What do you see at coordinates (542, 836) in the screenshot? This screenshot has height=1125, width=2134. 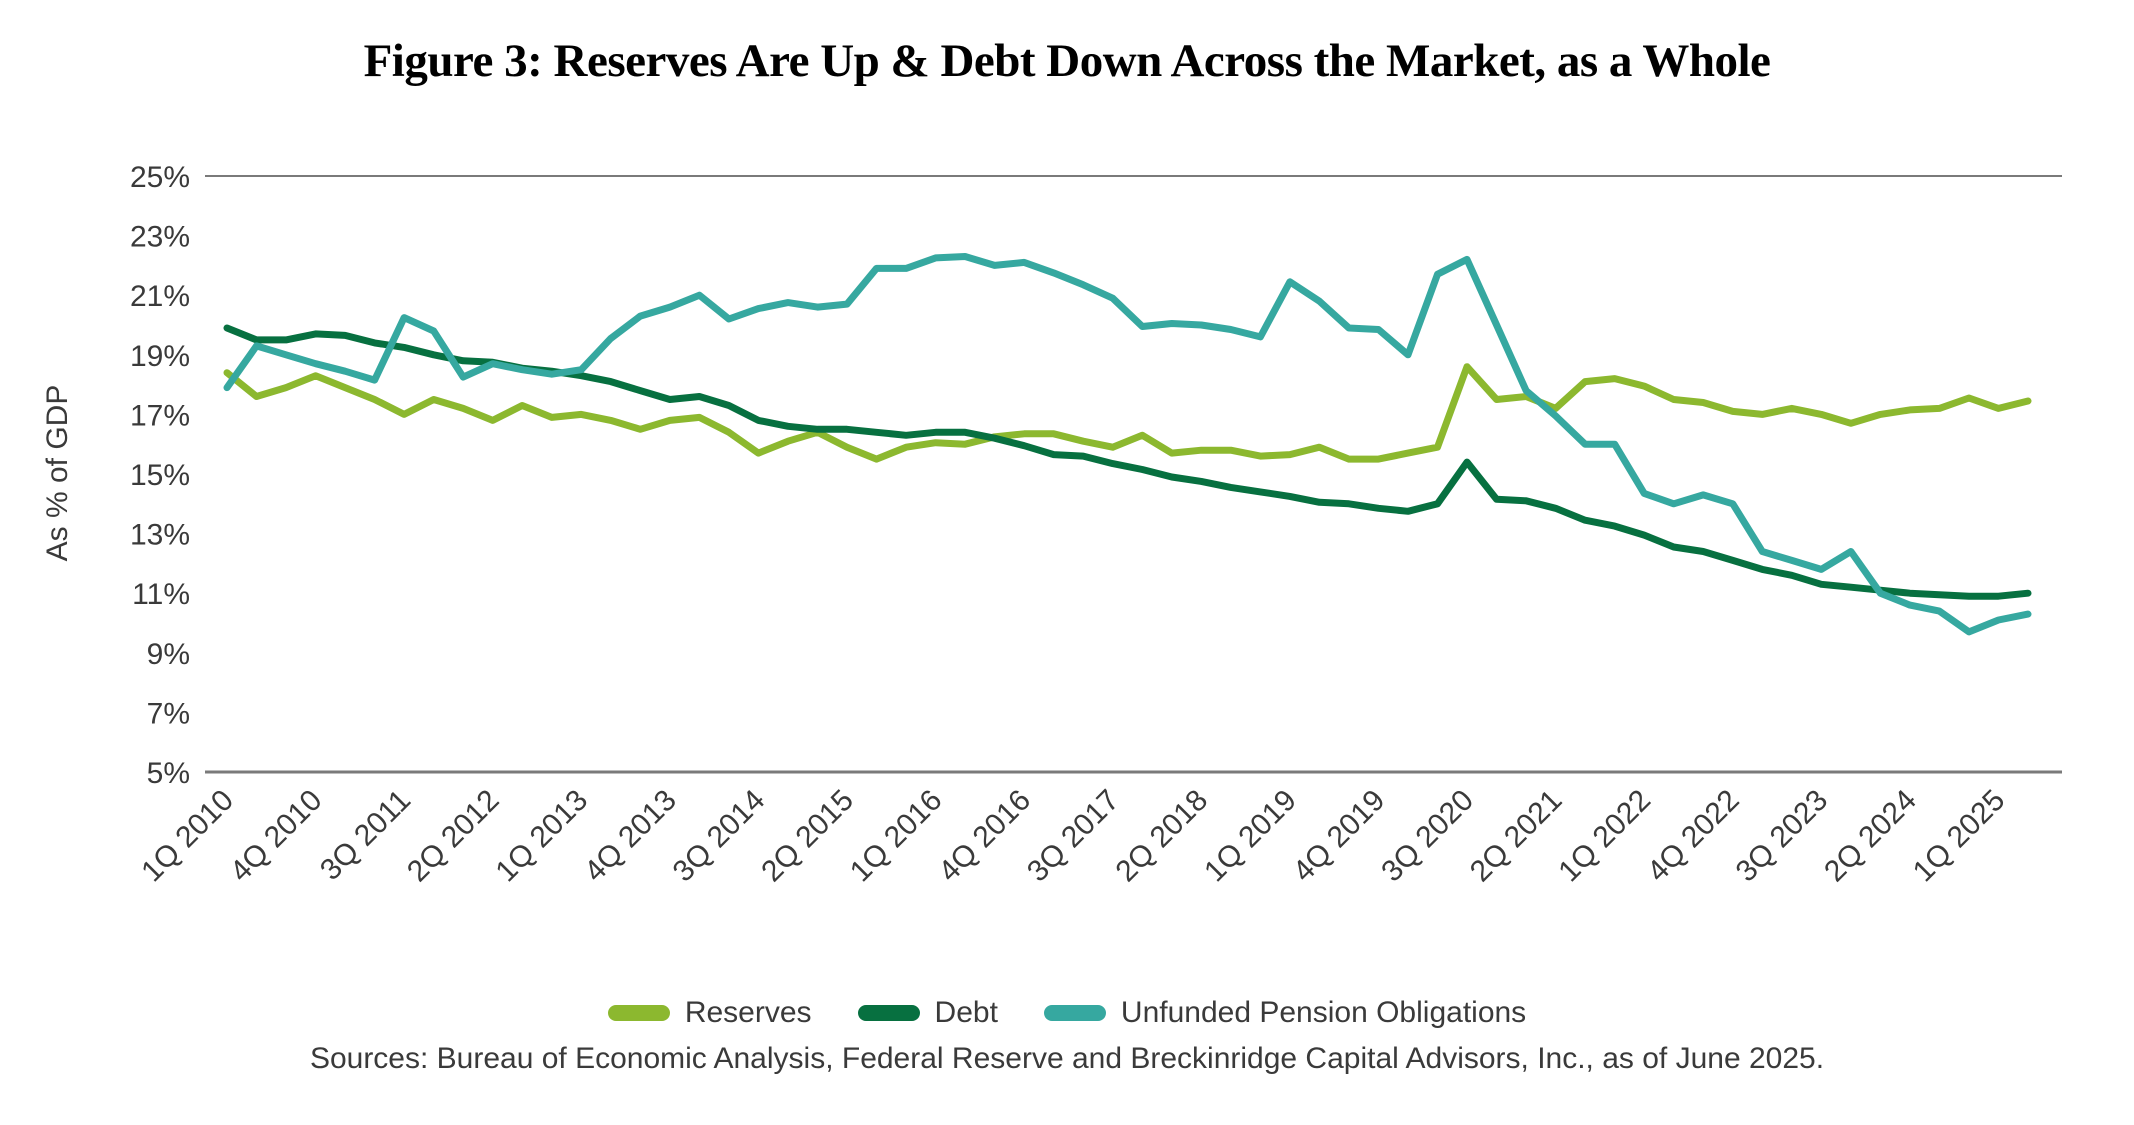 I see `x-tick-label: 1Q 2013` at bounding box center [542, 836].